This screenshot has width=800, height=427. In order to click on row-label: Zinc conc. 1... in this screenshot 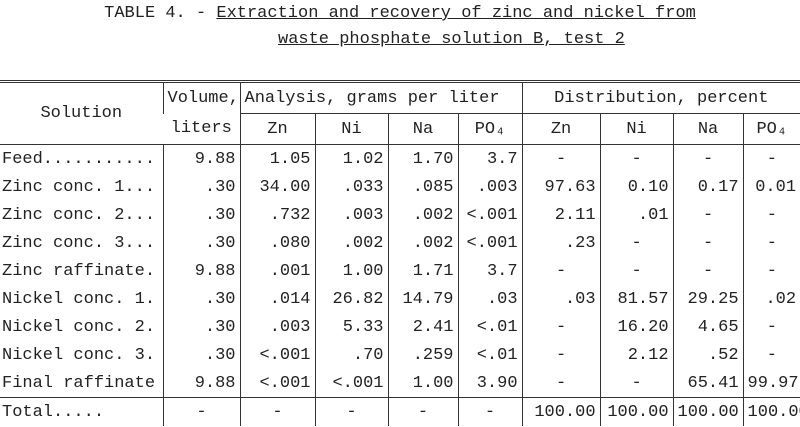, I will do `click(79, 187)`.